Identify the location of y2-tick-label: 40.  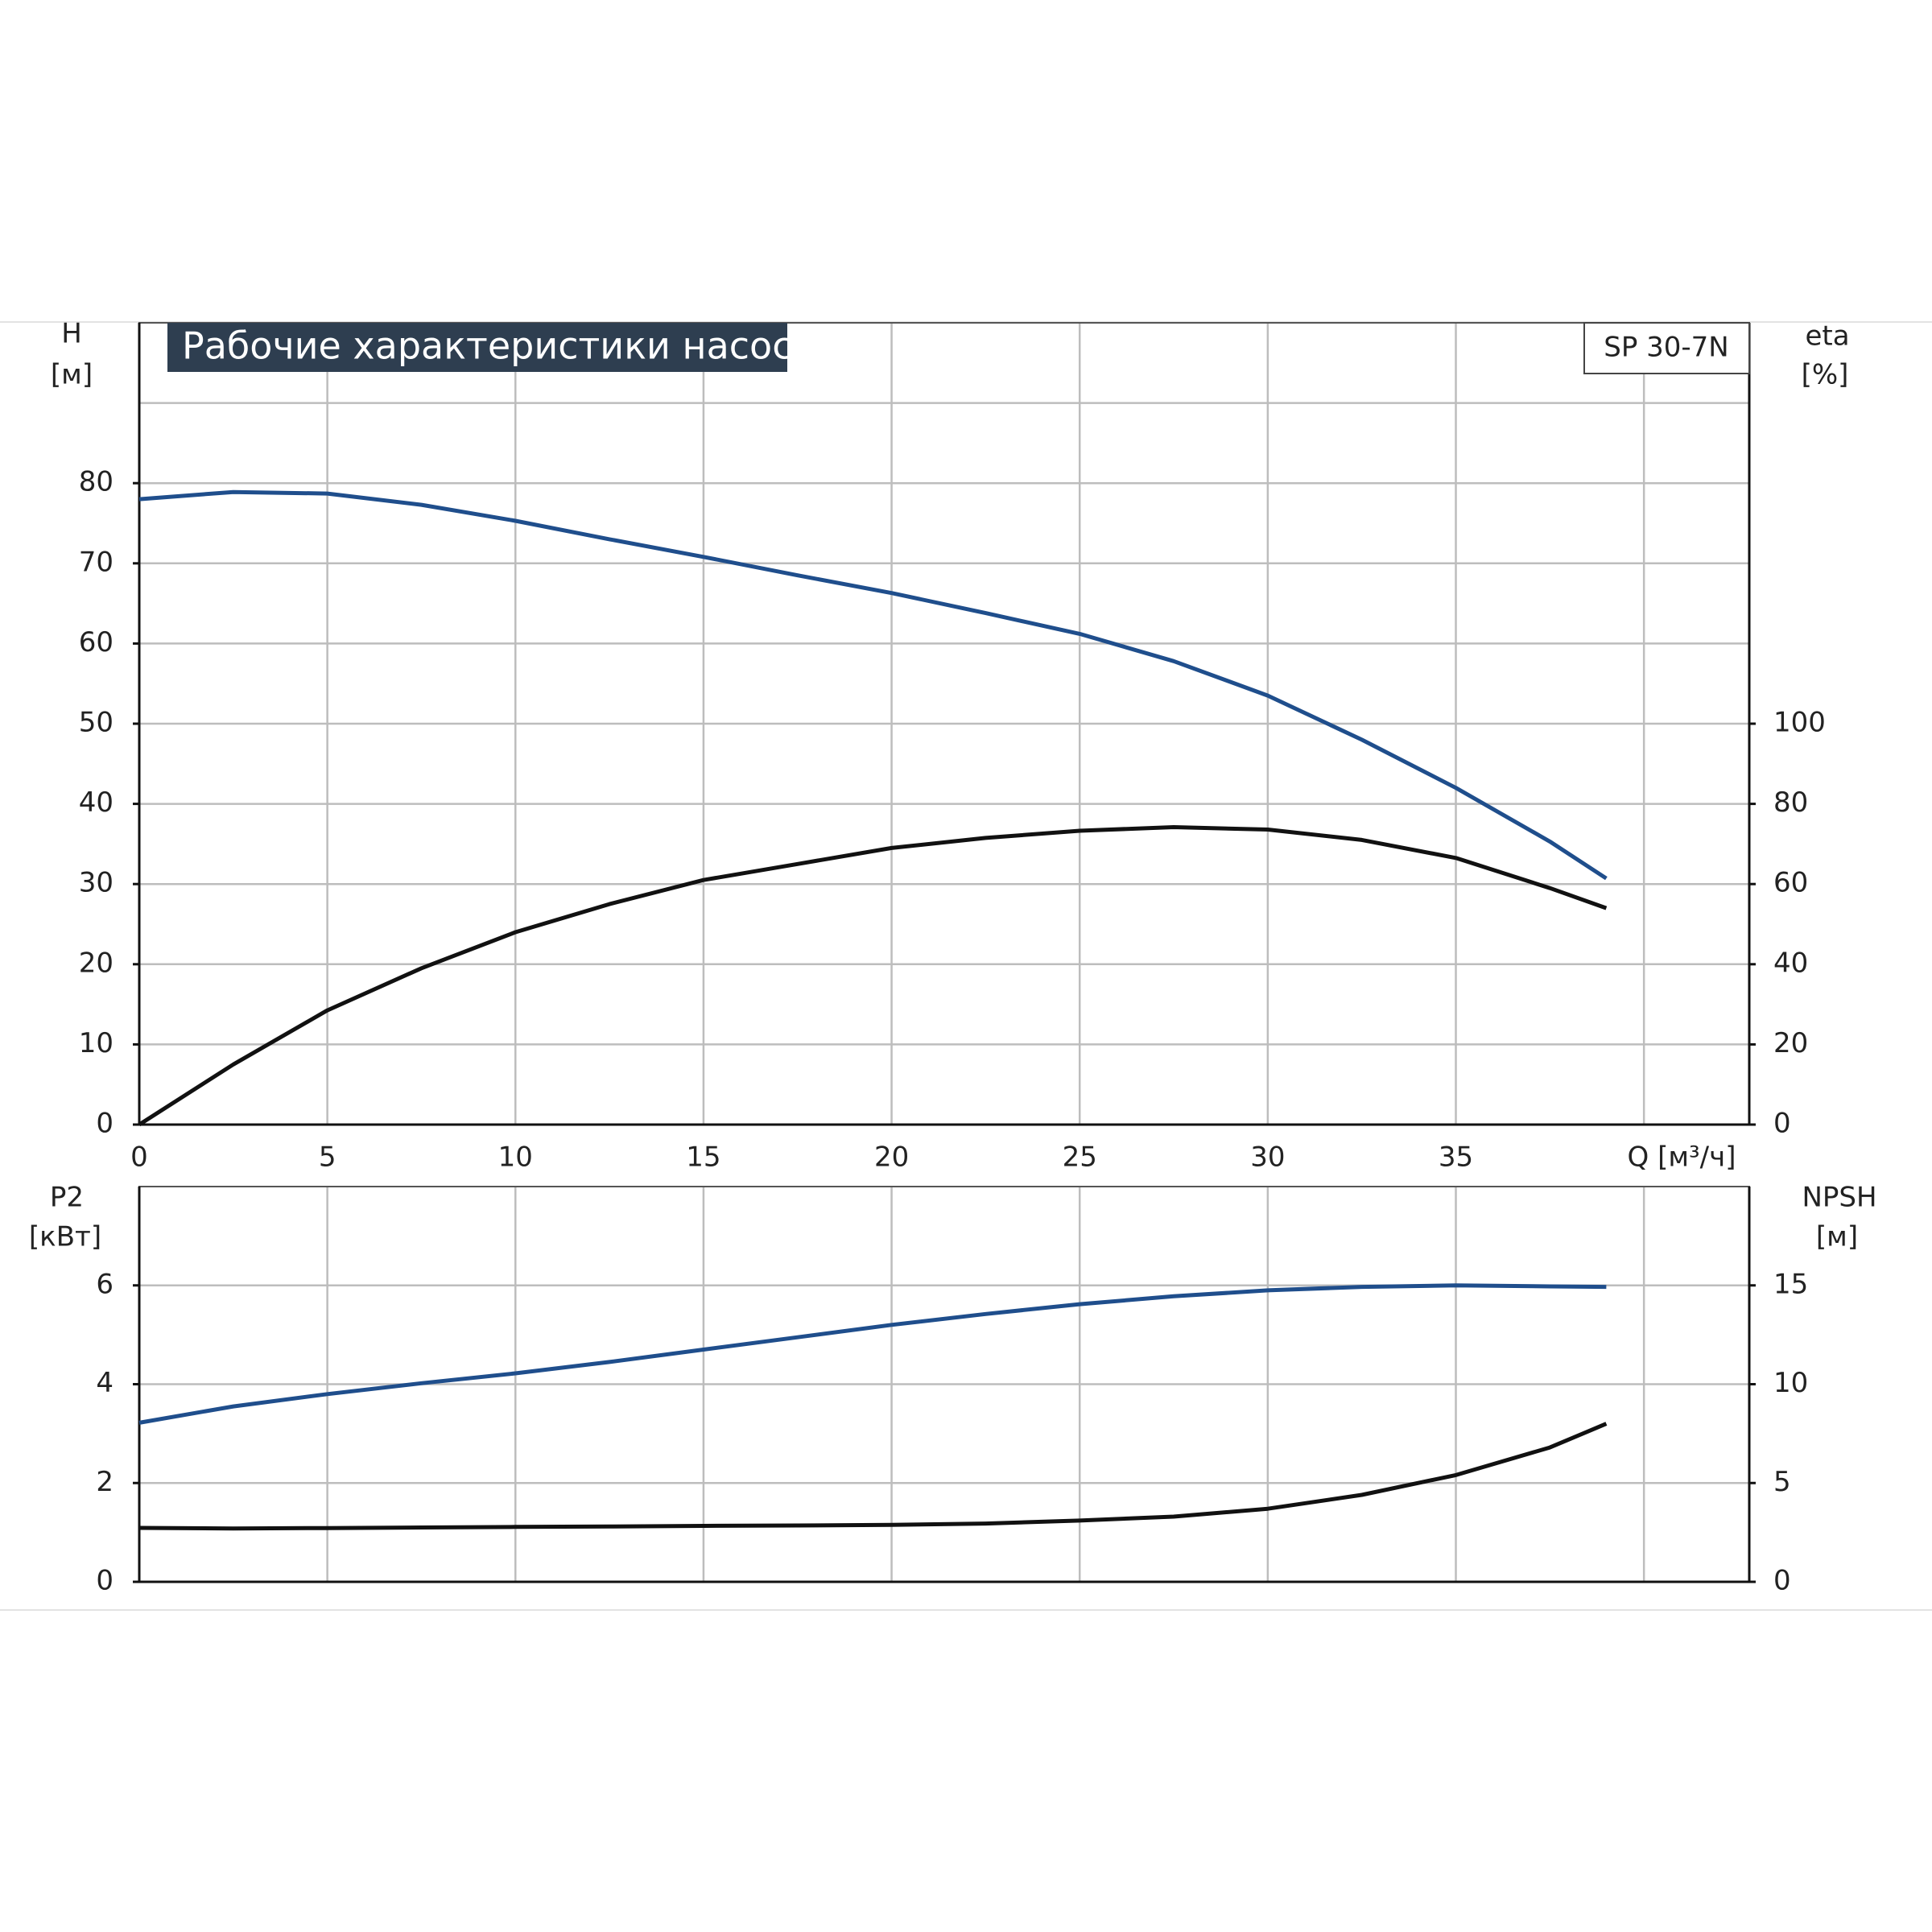
(1790, 963).